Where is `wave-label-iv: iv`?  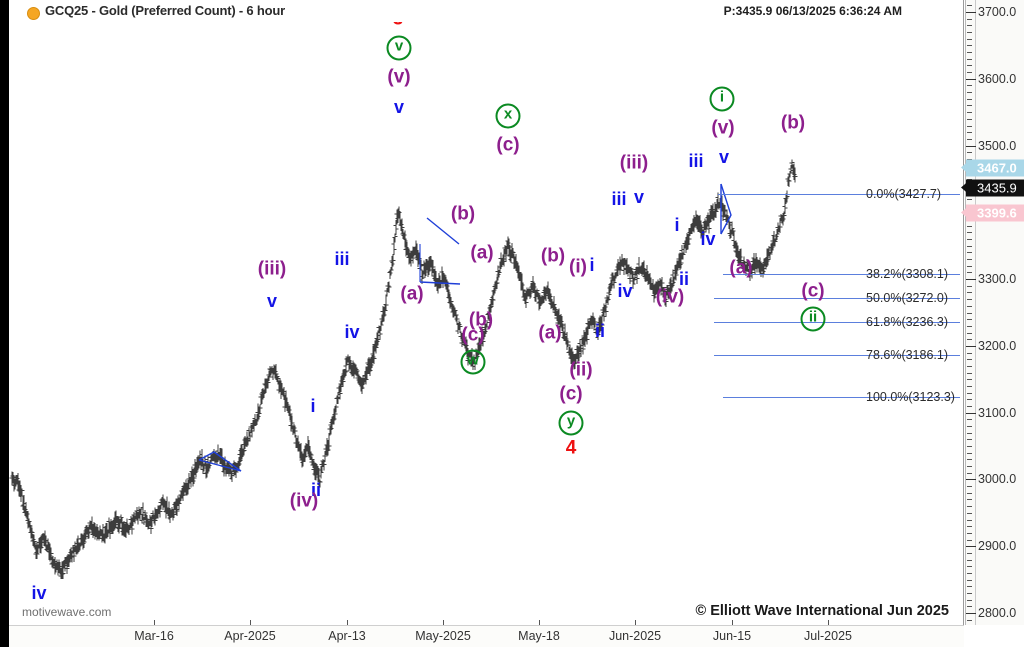
wave-label-iv: iv is located at coordinates (625, 291).